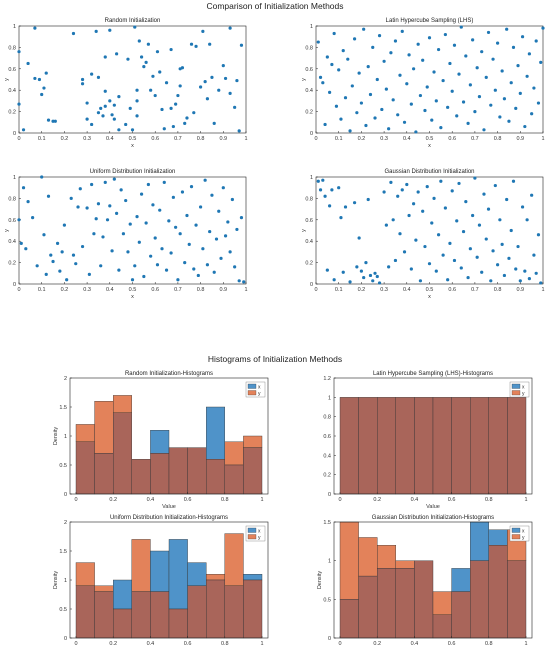 The width and height of the screenshot is (550, 647). What do you see at coordinates (7, 79) in the screenshot?
I see `y-axis-label: y` at bounding box center [7, 79].